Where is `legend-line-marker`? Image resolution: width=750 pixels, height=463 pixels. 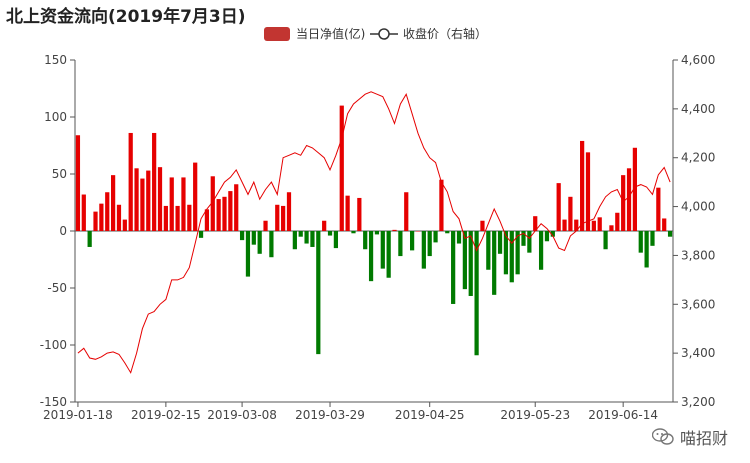 legend-line-marker is located at coordinates (384, 34).